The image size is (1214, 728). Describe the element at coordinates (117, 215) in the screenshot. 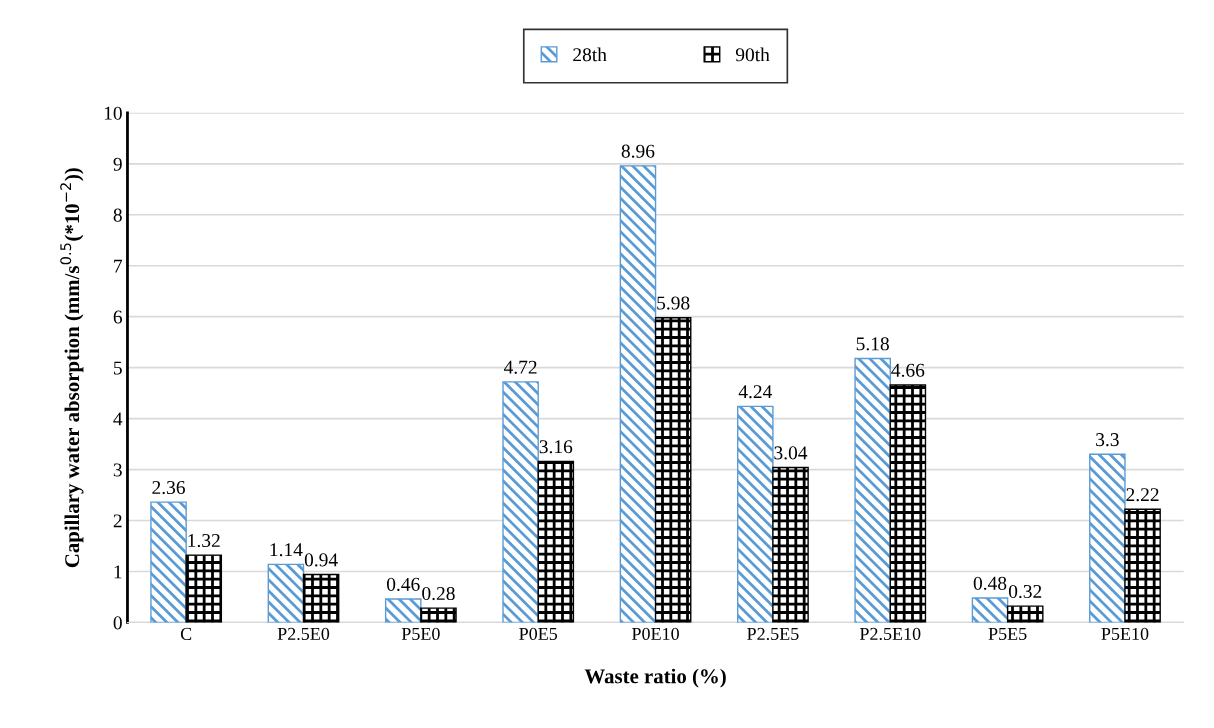

I see `y-tick-label: 8` at that location.